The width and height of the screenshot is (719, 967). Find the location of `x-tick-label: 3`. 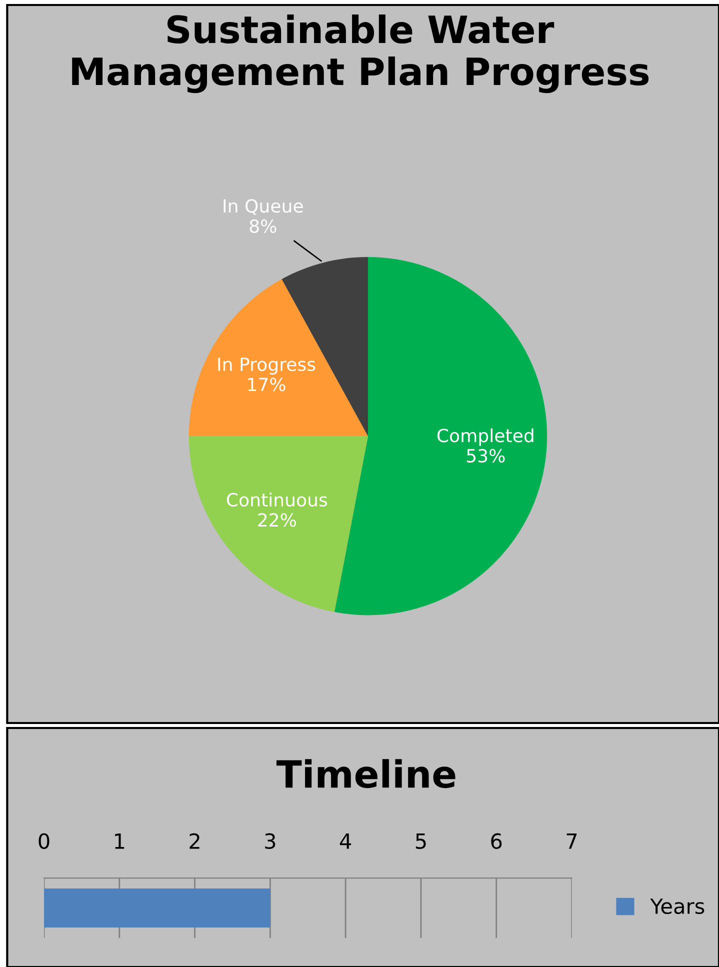

x-tick-label: 3 is located at coordinates (270, 841).